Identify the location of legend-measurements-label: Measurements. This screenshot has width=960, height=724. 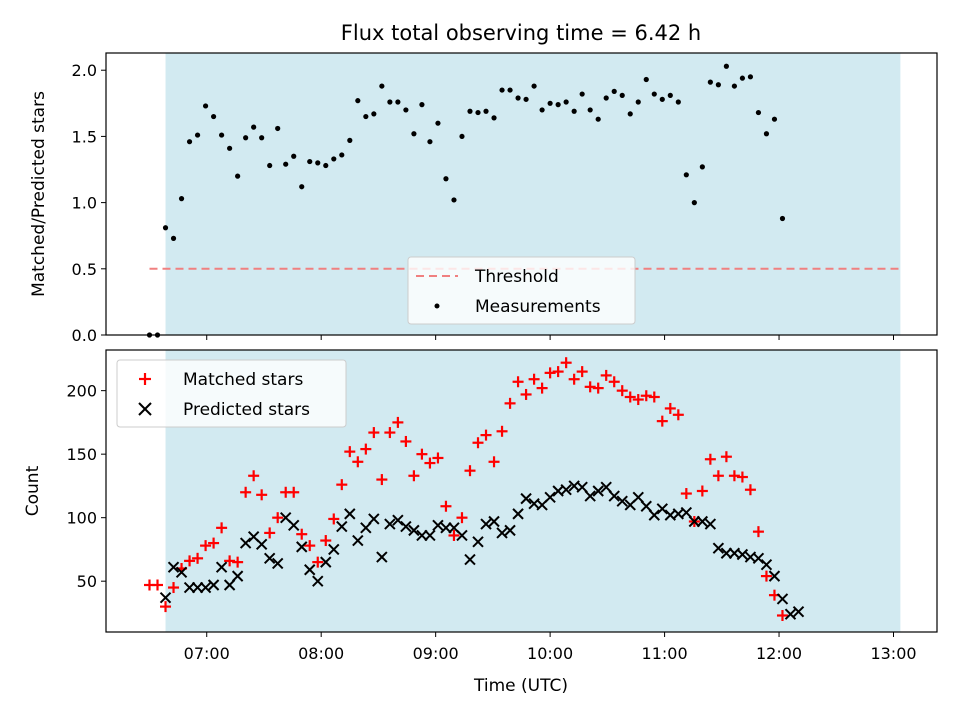
(538, 307).